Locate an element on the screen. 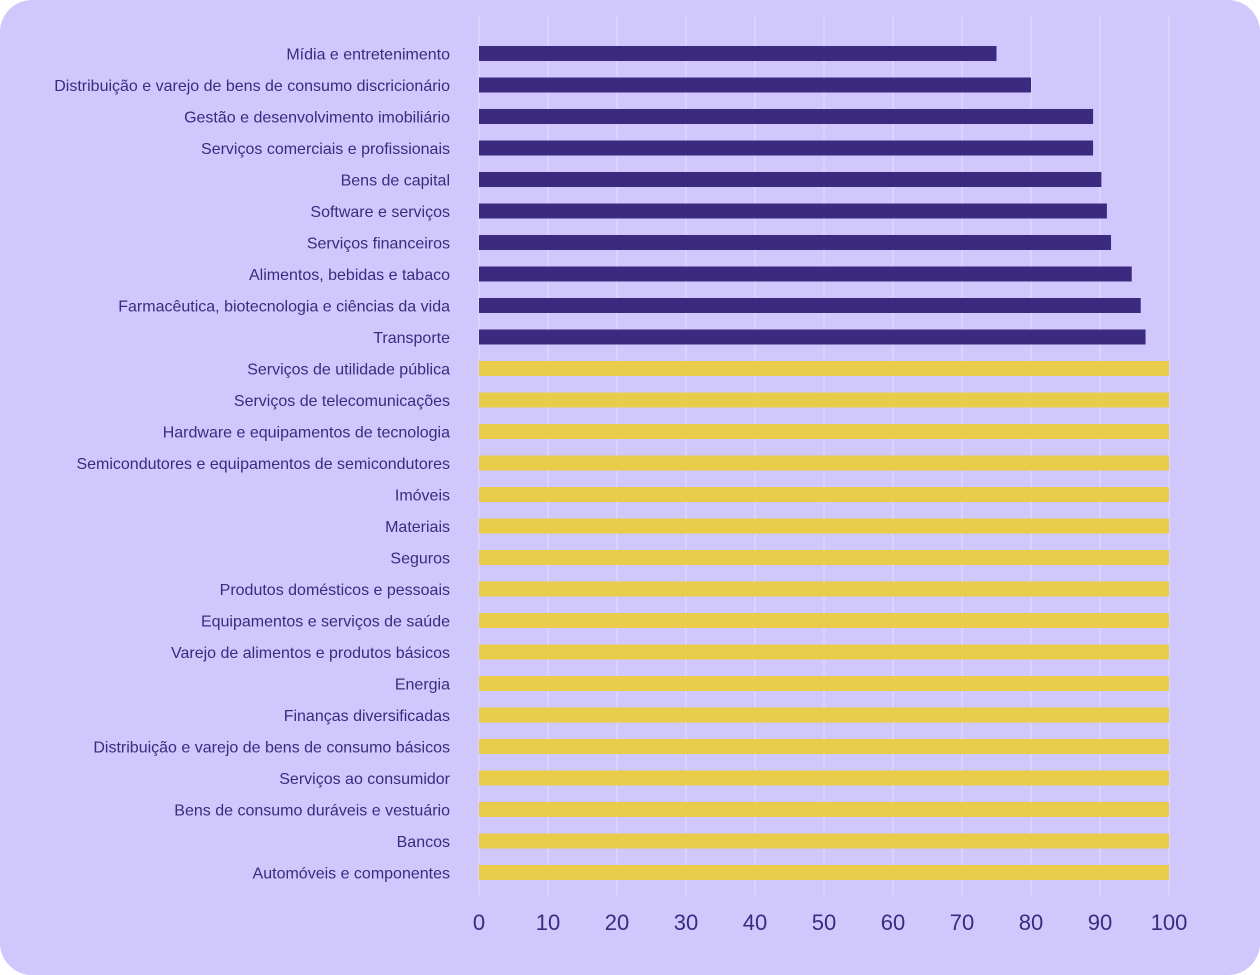  category-label: Serviços de telecomunicações is located at coordinates (342, 401).